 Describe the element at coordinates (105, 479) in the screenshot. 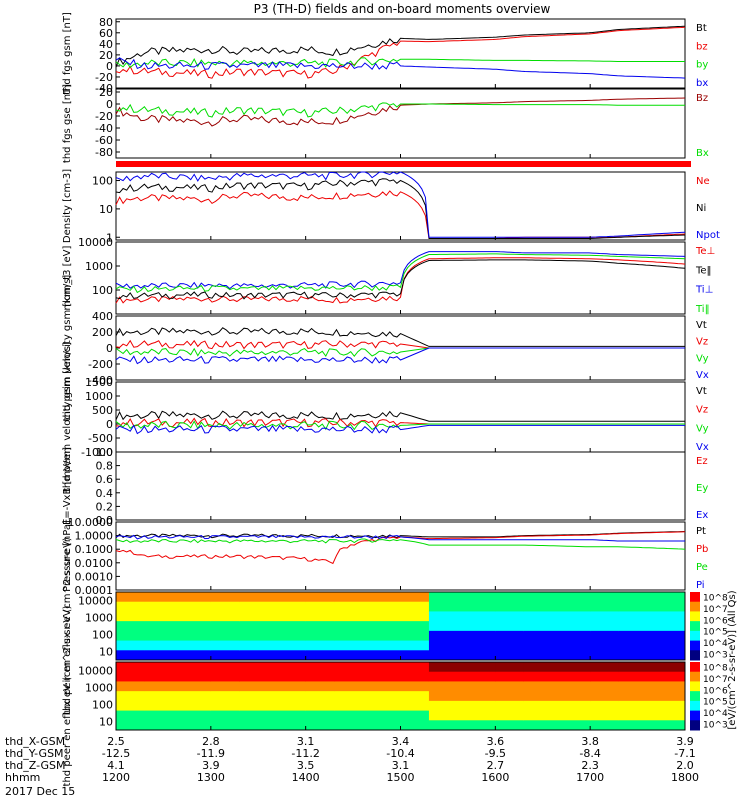

I see `y-tick-label: 0.6` at that location.